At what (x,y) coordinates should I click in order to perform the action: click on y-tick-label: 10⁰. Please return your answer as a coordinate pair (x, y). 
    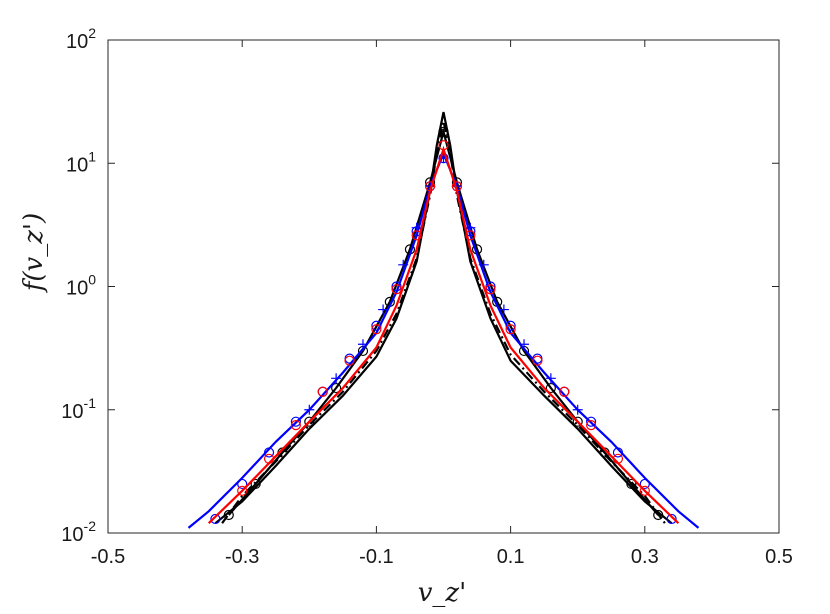
    Looking at the image, I should click on (81, 286).